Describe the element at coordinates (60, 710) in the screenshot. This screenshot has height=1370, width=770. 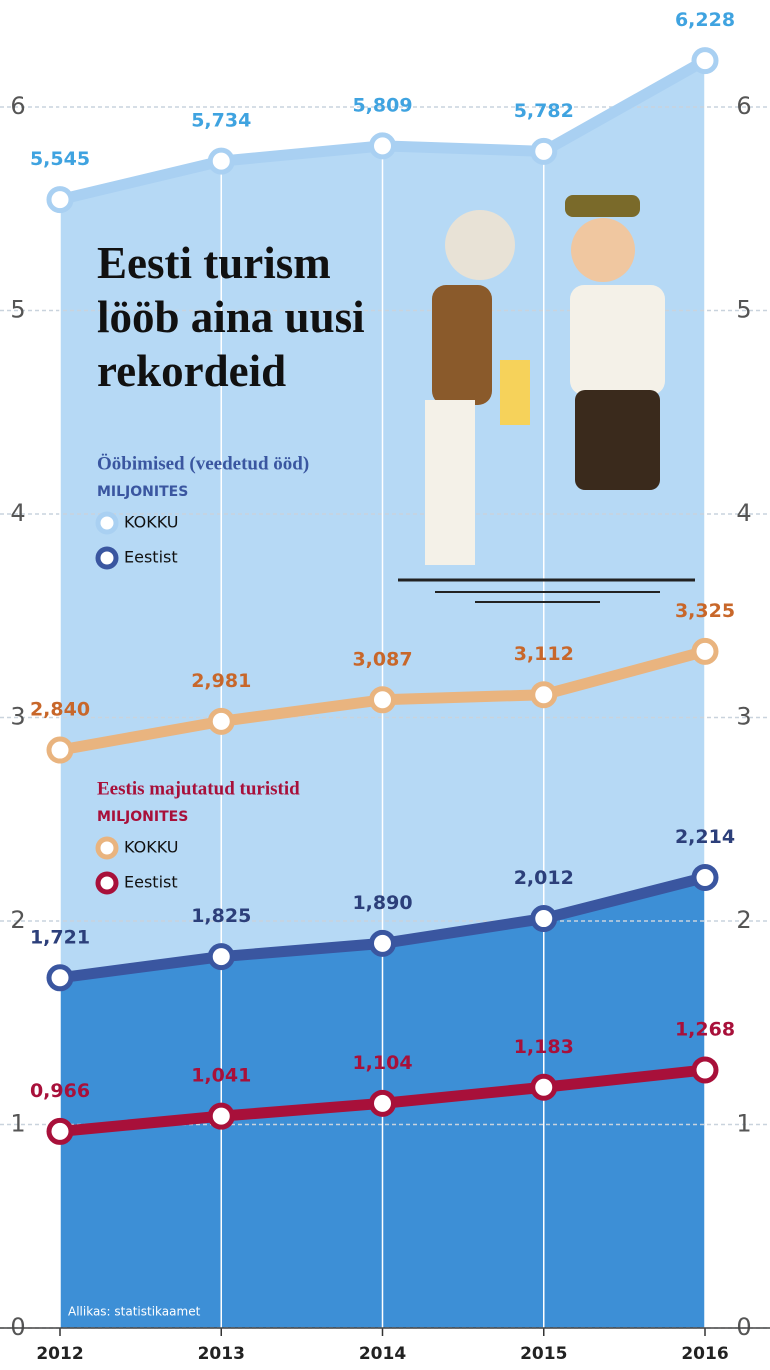
I see `value-label: 2,840` at that location.